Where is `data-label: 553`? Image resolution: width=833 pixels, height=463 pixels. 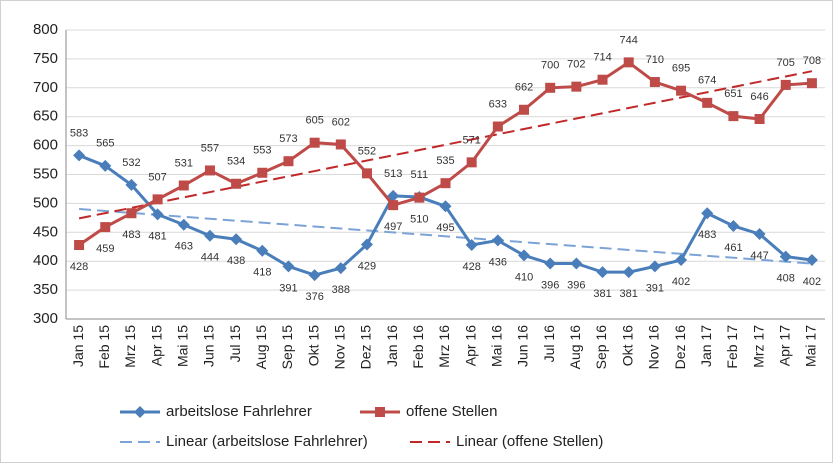 data-label: 553 is located at coordinates (262, 151).